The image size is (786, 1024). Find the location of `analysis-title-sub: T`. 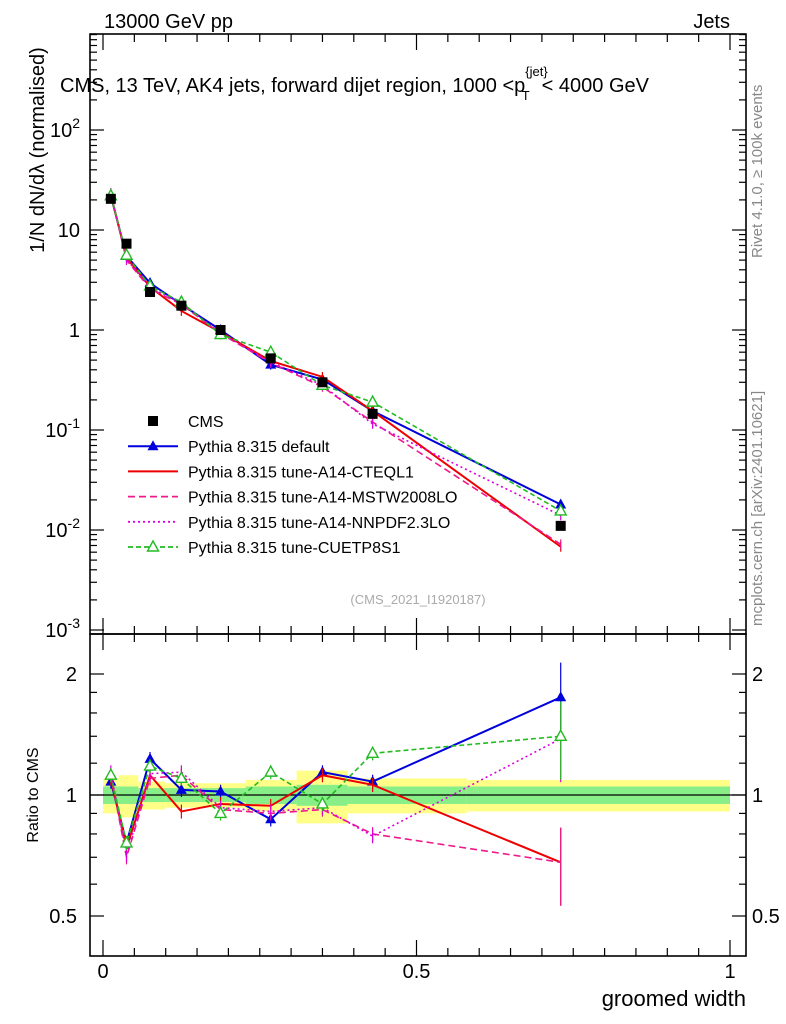

analysis-title-sub: T is located at coordinates (526, 95).